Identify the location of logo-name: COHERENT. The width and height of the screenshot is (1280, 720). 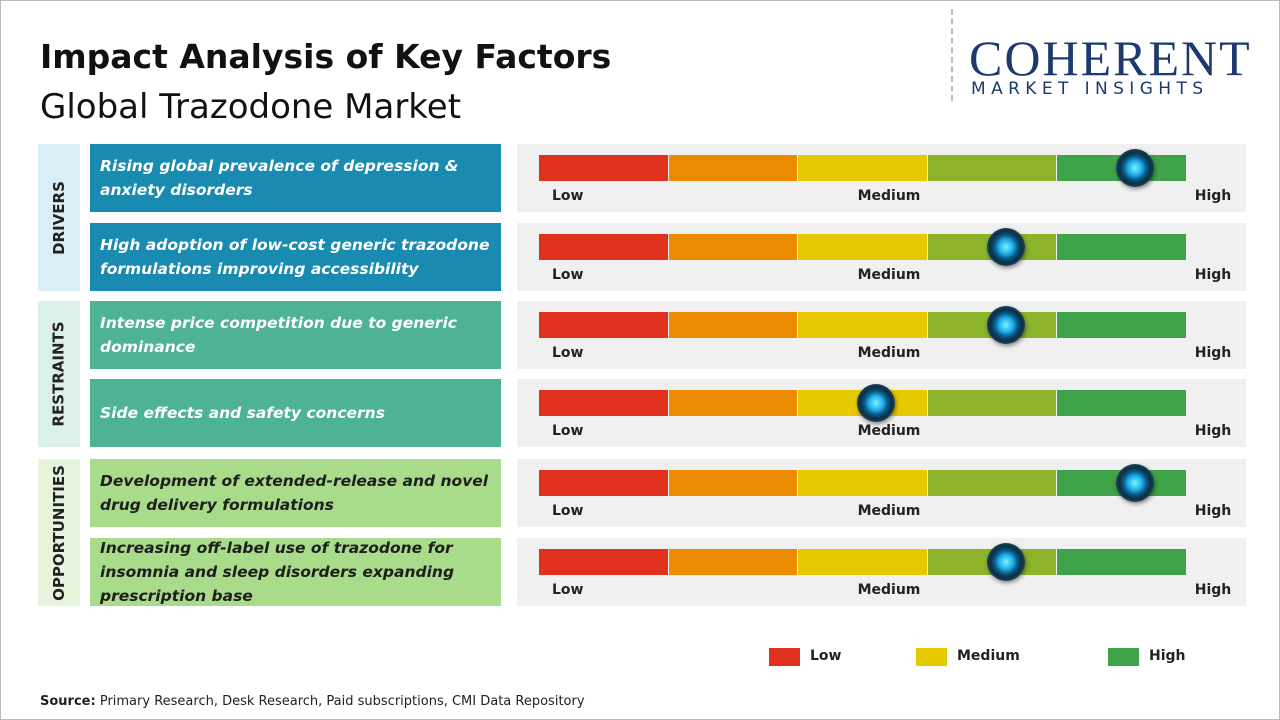
(1110, 58).